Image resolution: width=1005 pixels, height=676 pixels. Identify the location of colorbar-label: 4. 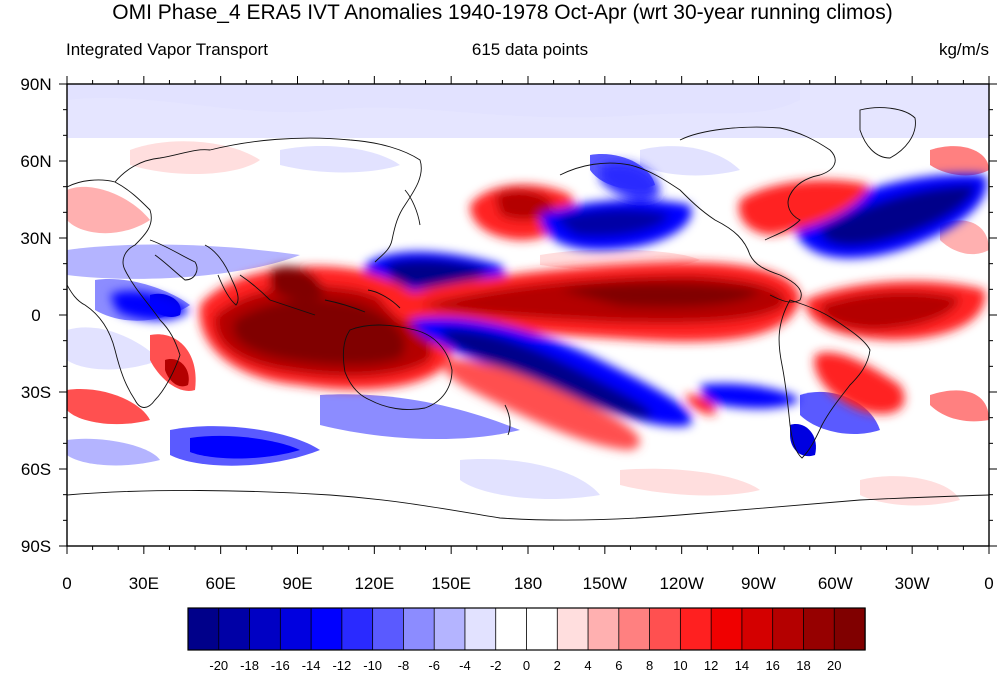
(587, 665).